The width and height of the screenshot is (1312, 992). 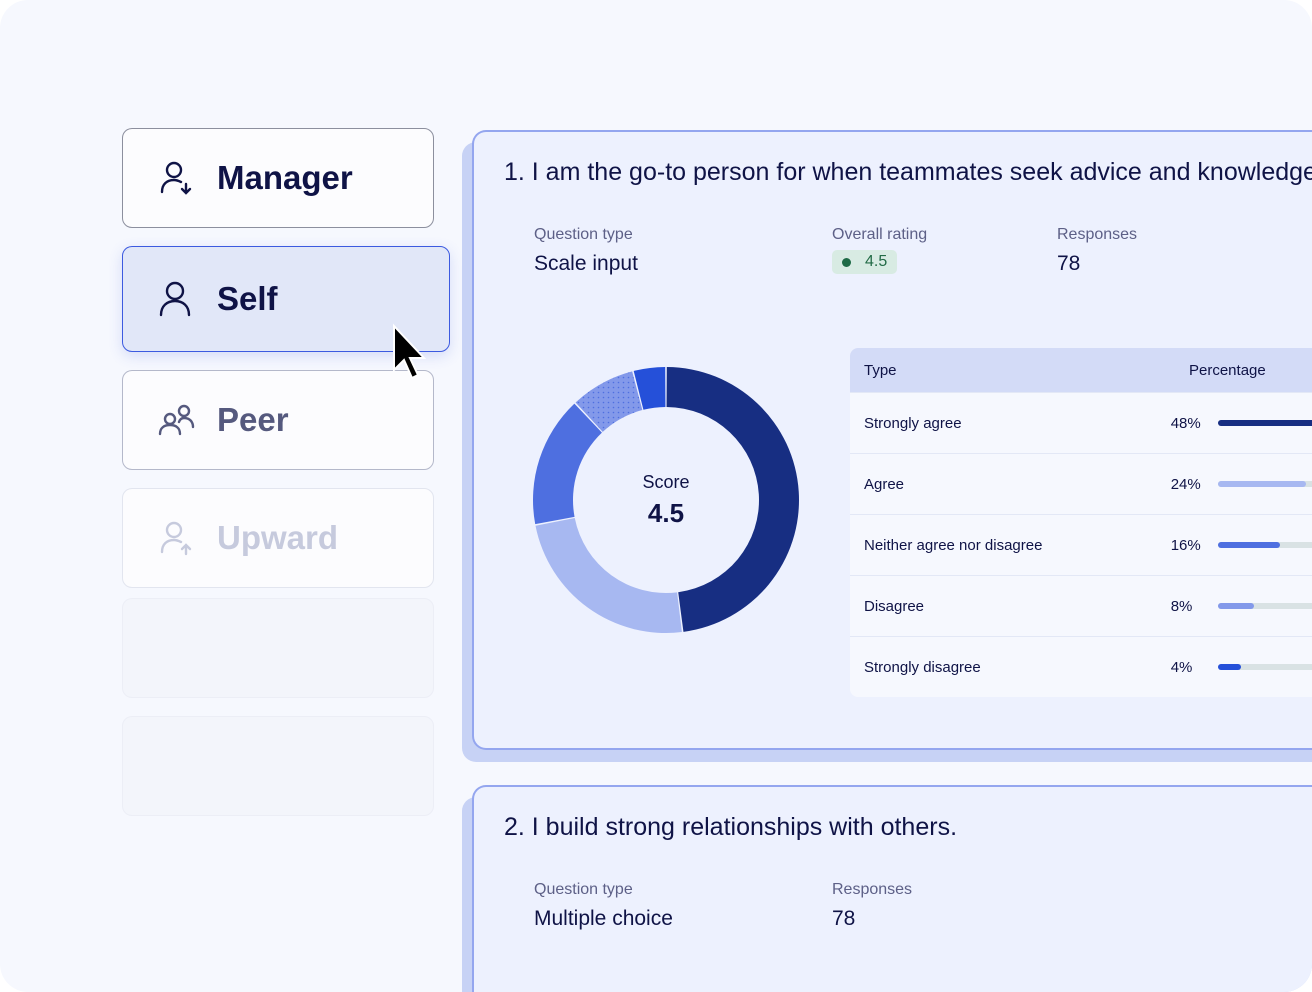 I want to click on table-row: Neither agree nor disagree 16%, so click(x=1081, y=544).